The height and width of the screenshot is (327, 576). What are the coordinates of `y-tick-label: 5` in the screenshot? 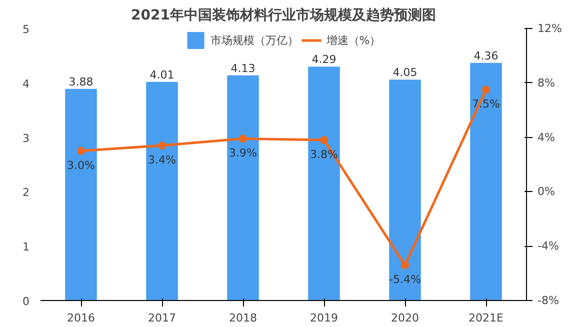 It's located at (26, 29).